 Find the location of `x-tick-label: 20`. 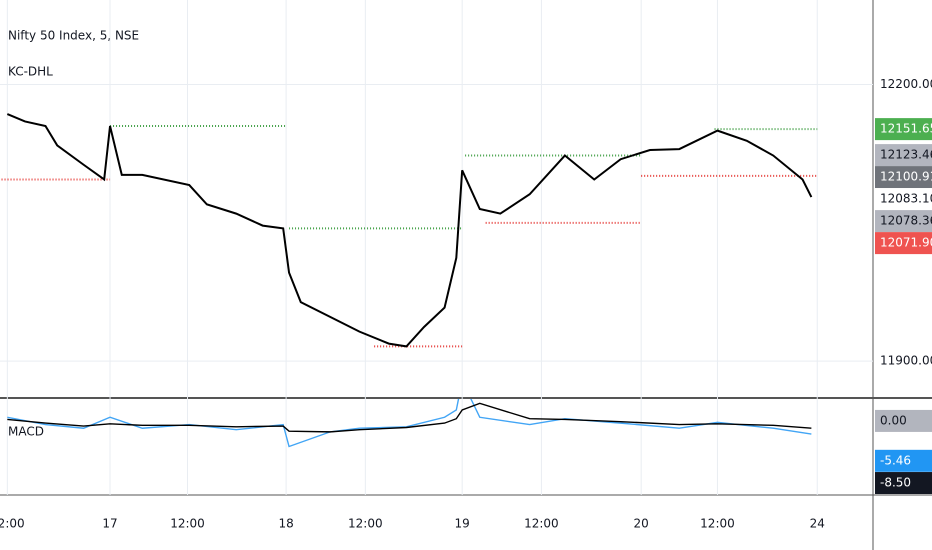

x-tick-label: 20 is located at coordinates (641, 524).